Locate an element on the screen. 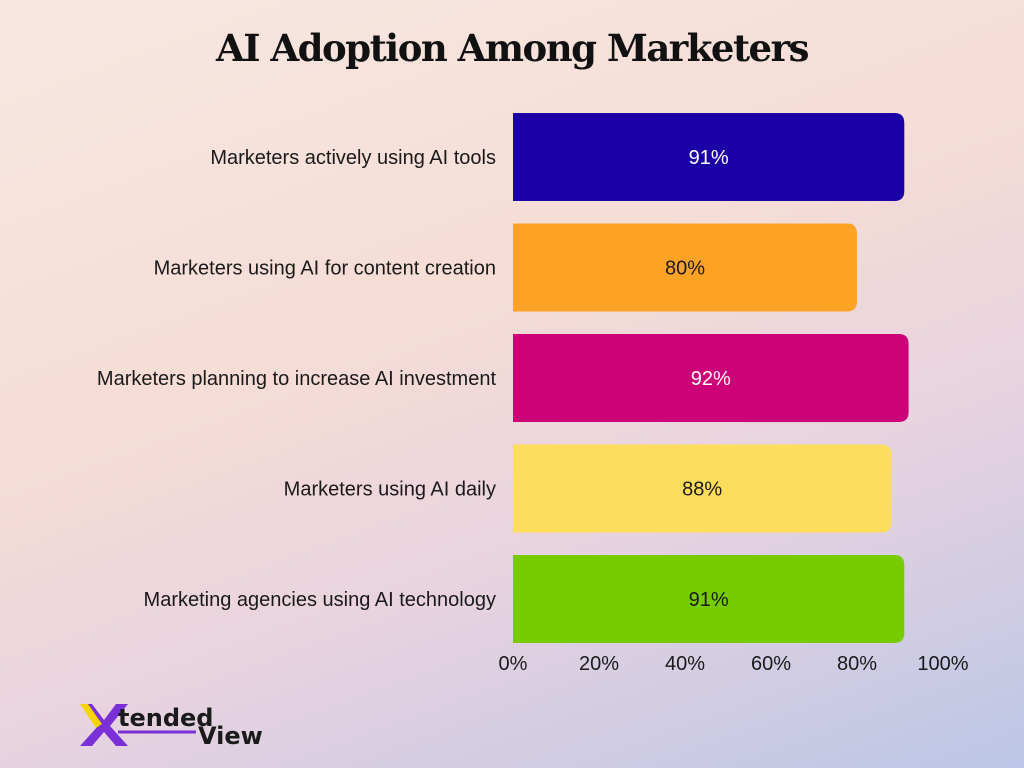 This screenshot has height=768, width=1024. x-tick-label: 100% is located at coordinates (942, 664).